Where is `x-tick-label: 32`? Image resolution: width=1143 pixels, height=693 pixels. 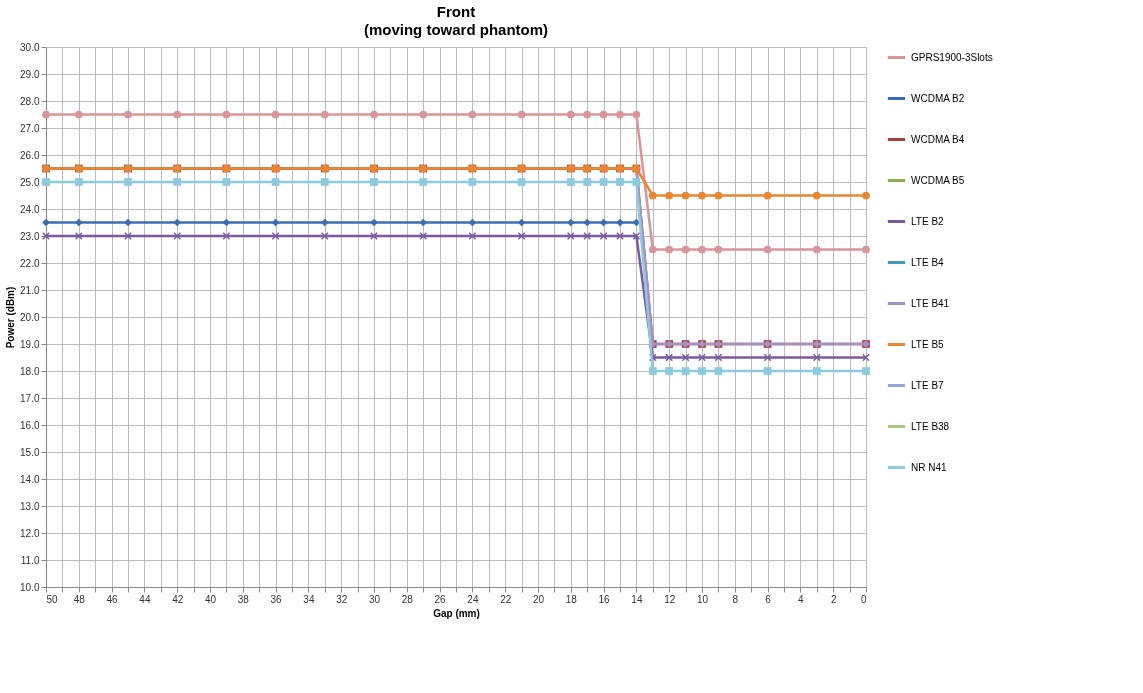 x-tick-label: 32 is located at coordinates (342, 599).